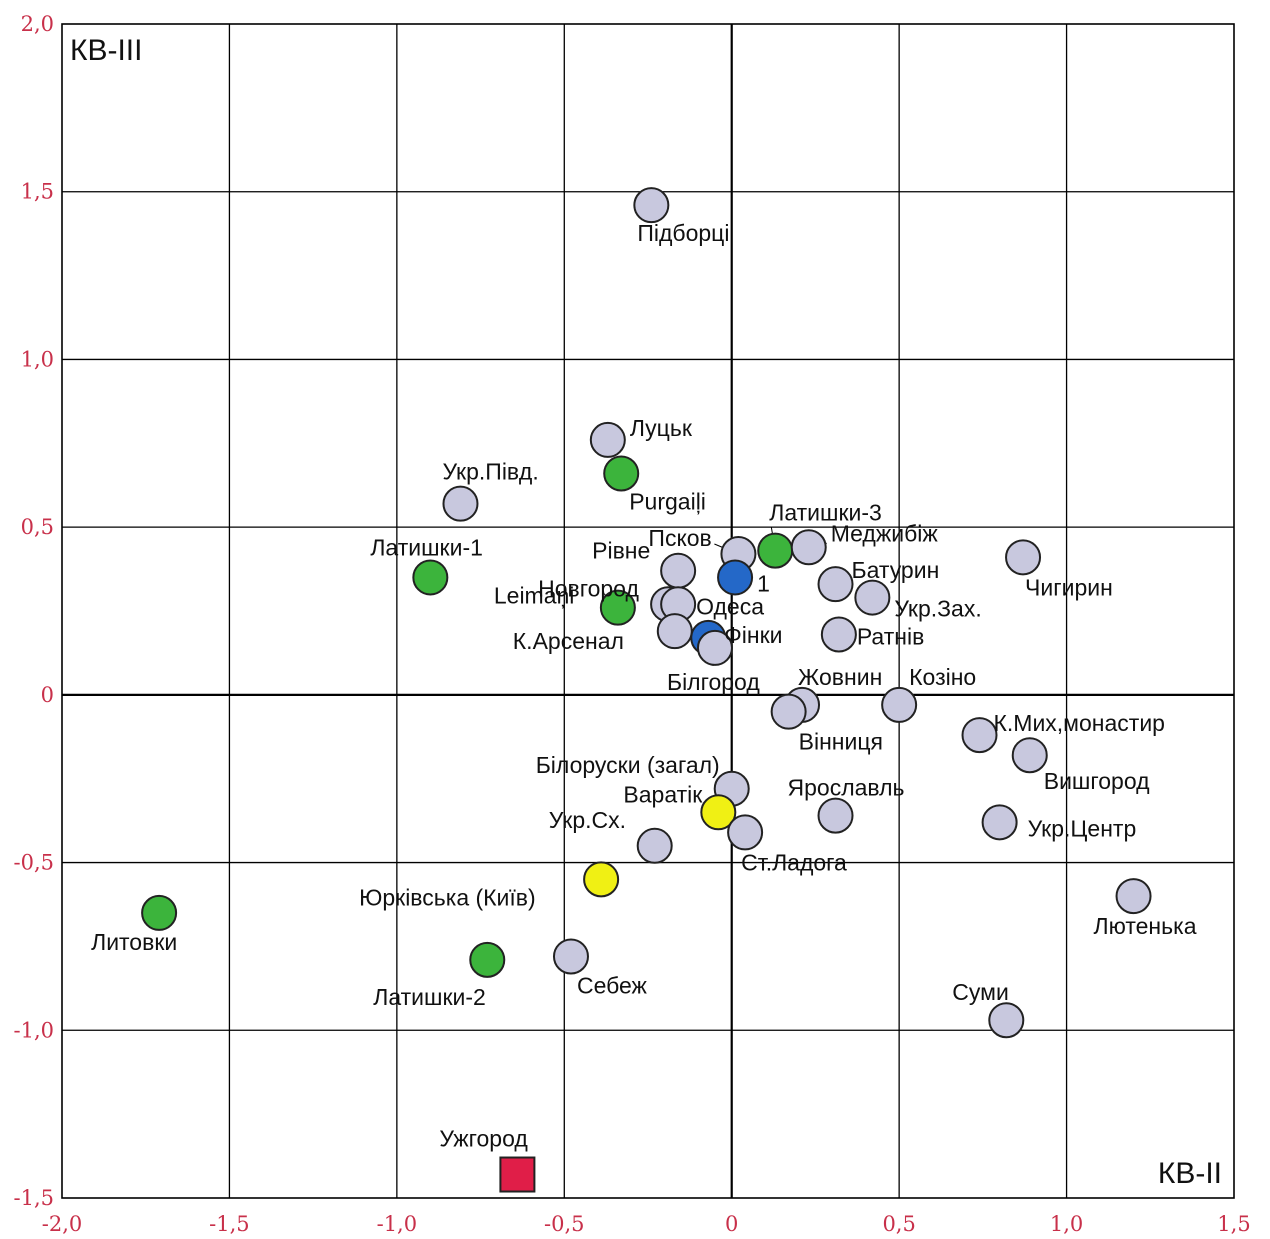 The image size is (1270, 1239). I want to click on y-tick-label: 1,5, so click(37, 192).